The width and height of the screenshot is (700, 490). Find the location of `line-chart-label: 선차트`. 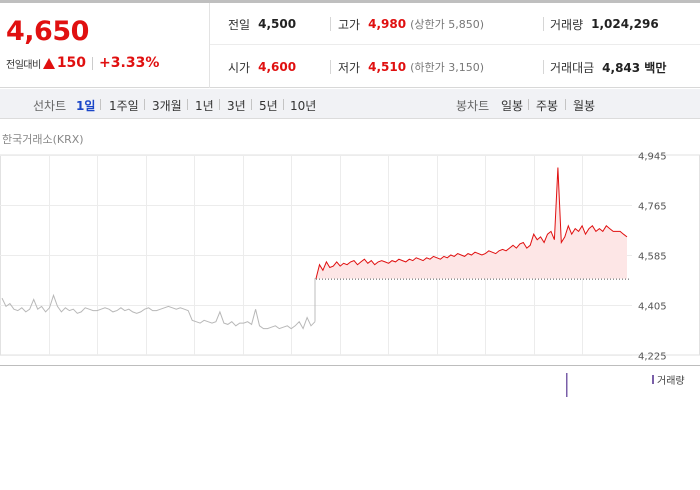

line-chart-label: 선차트 is located at coordinates (50, 106).